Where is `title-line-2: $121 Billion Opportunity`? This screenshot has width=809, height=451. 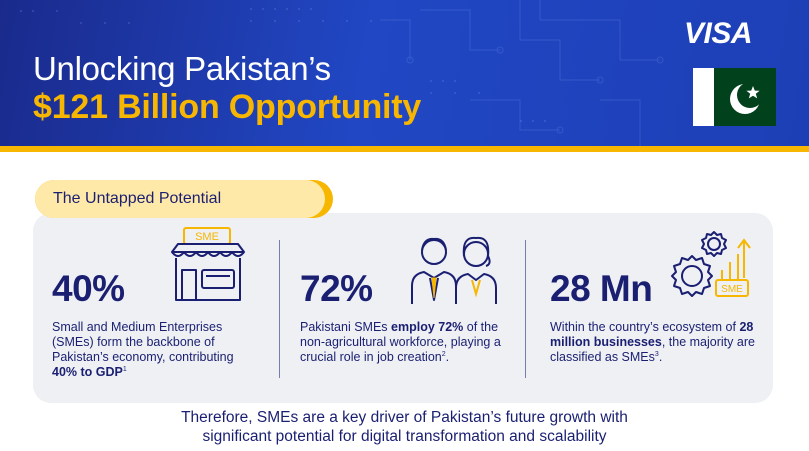
title-line-2: $121 Billion Opportunity is located at coordinates (227, 107).